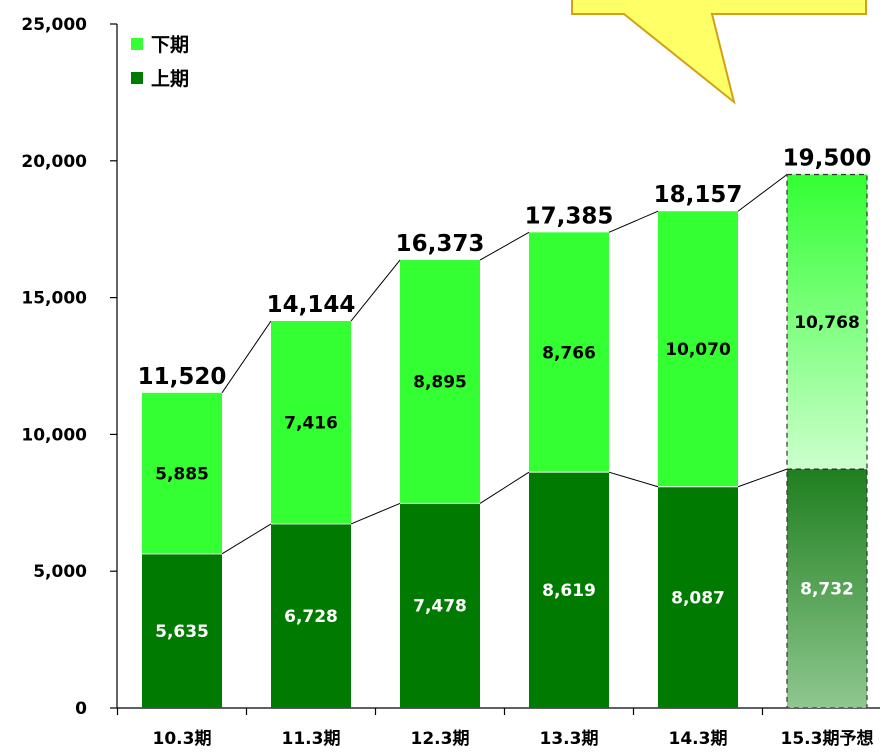  I want to click on label-total: 18,157, so click(698, 195).